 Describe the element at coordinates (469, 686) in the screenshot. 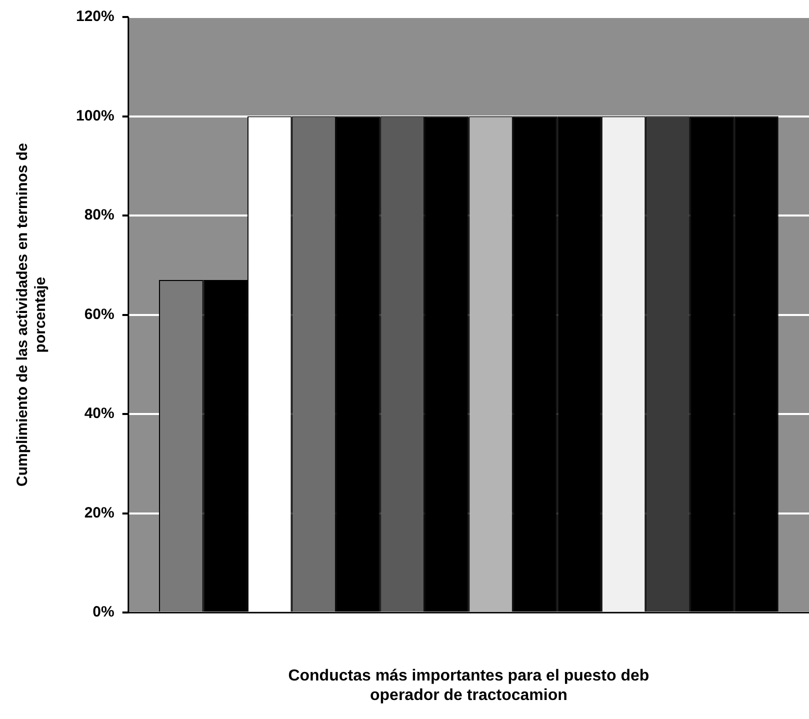

I see `x-axis-title: Conductas más importantes para el puesto deb operador de tractocamion` at that location.